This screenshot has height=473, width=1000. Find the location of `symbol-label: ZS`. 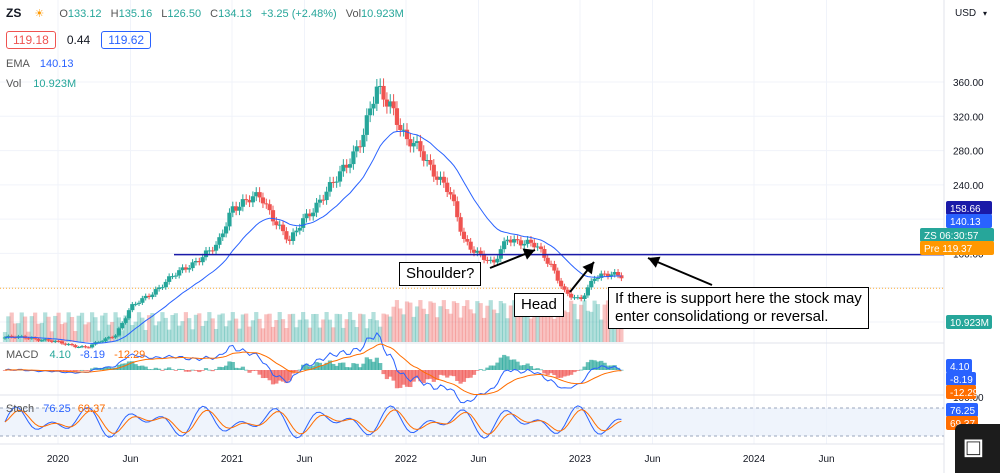

symbol-label: ZS is located at coordinates (14, 13).